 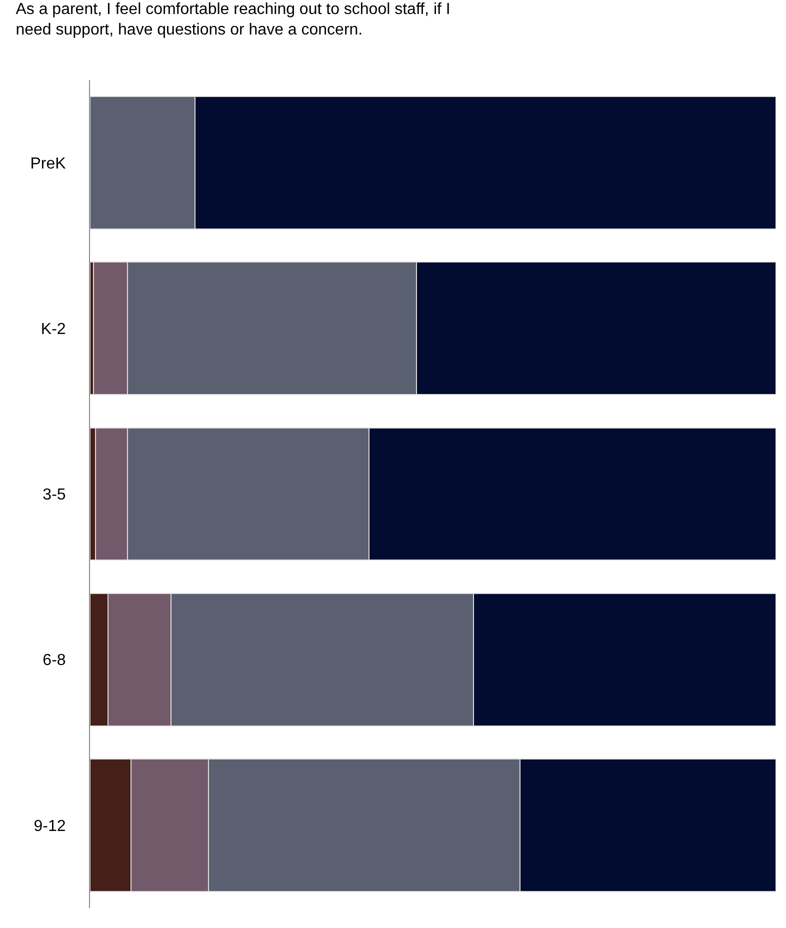 I want to click on y-tick-label: 9-12, so click(x=50, y=826).